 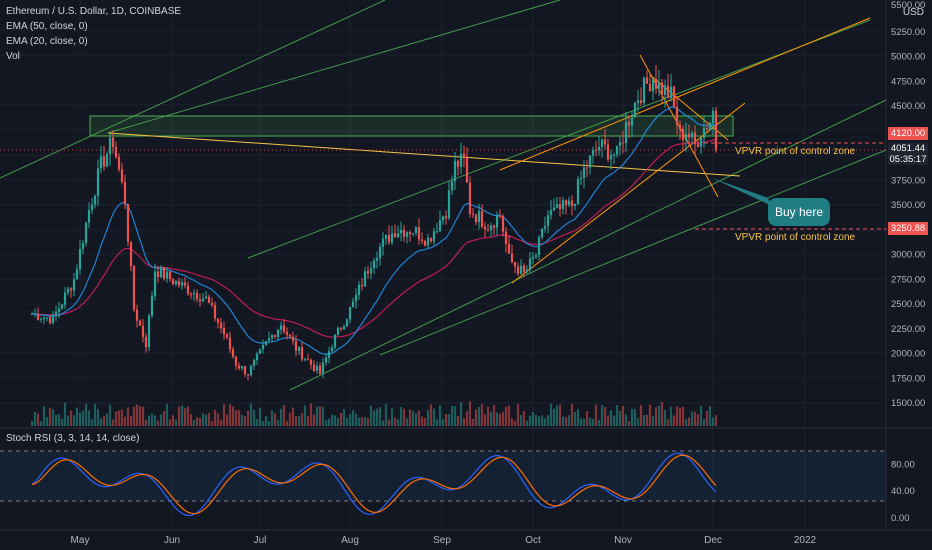 I want to click on buy-here-callout: Buy here, so click(x=799, y=212).